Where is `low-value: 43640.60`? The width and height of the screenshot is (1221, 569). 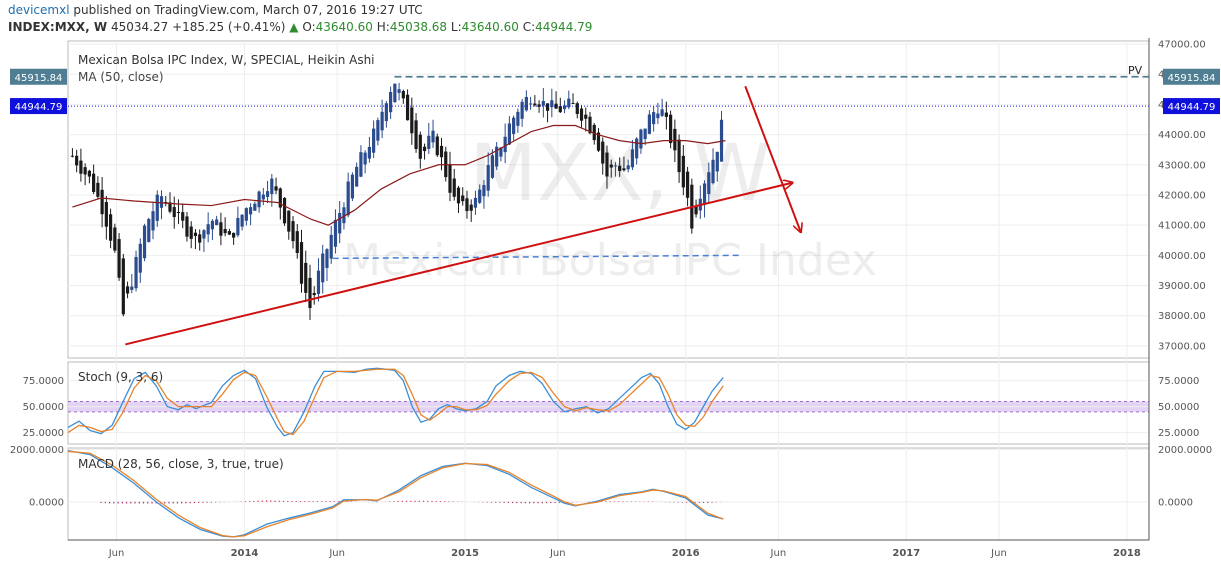 low-value: 43640.60 is located at coordinates (490, 27).